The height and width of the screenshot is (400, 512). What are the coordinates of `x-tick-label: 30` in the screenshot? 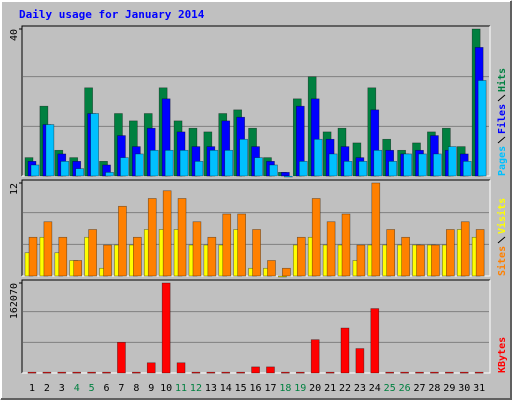 It's located at (464, 388).